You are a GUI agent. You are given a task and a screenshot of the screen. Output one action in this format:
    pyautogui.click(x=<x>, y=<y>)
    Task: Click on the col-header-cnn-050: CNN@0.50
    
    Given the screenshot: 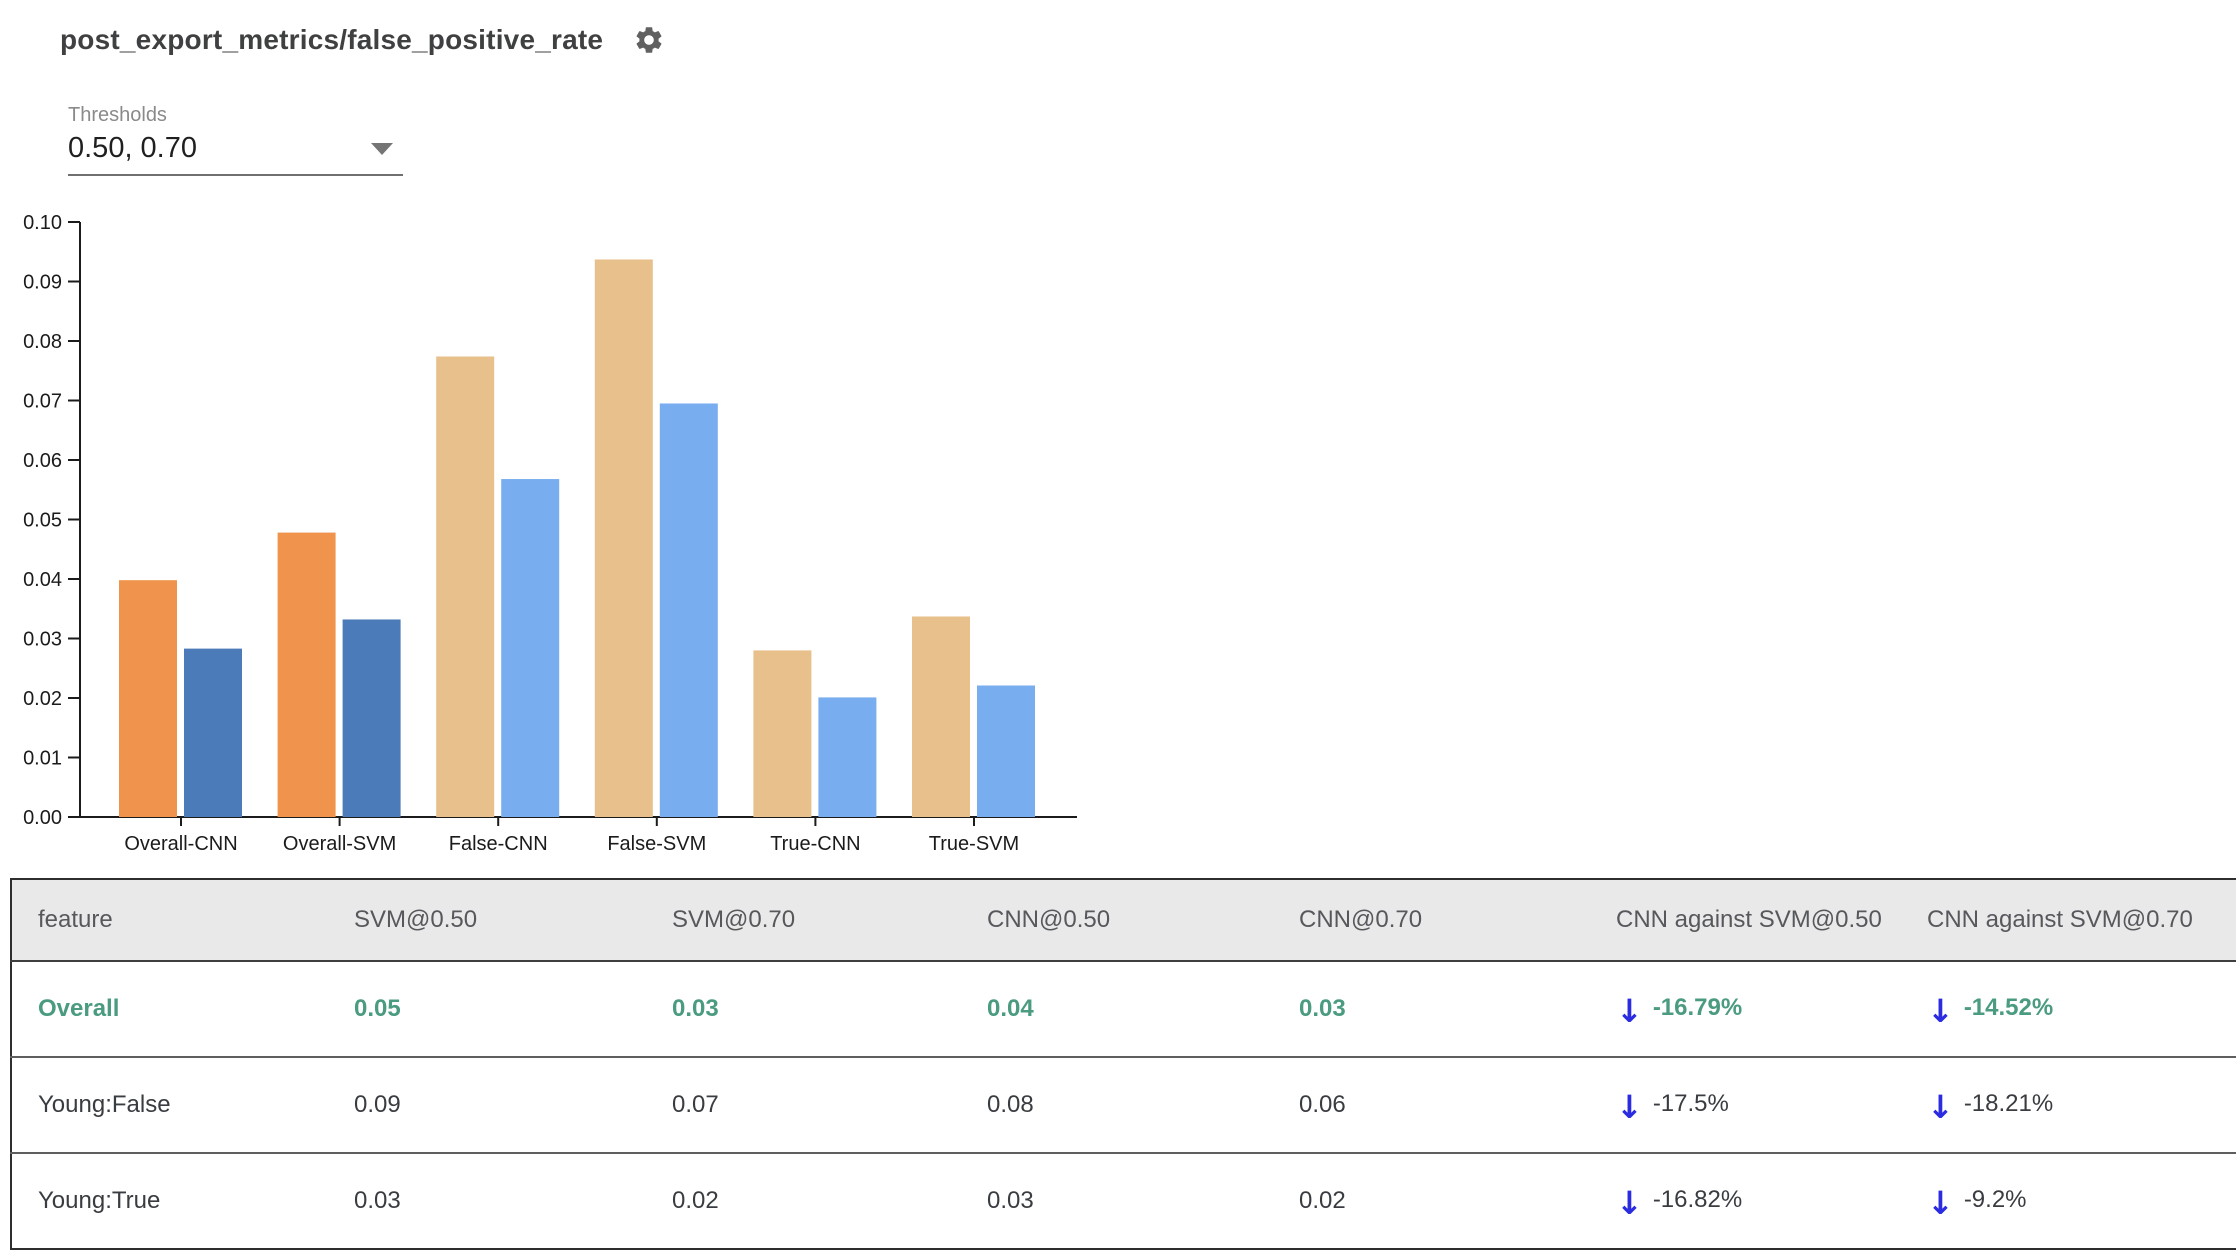 What is the action you would take?
    pyautogui.click(x=1117, y=920)
    